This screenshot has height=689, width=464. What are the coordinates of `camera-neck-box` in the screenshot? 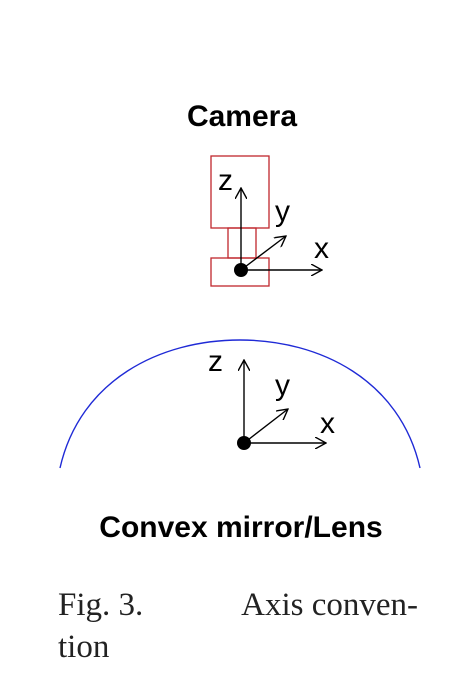 It's located at (242, 243).